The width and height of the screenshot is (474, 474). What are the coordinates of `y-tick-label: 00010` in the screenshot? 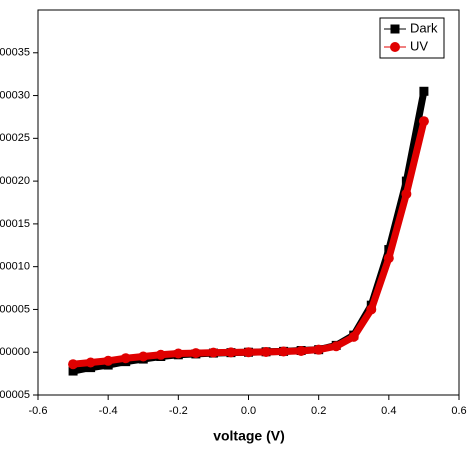 It's located at (15, 267).